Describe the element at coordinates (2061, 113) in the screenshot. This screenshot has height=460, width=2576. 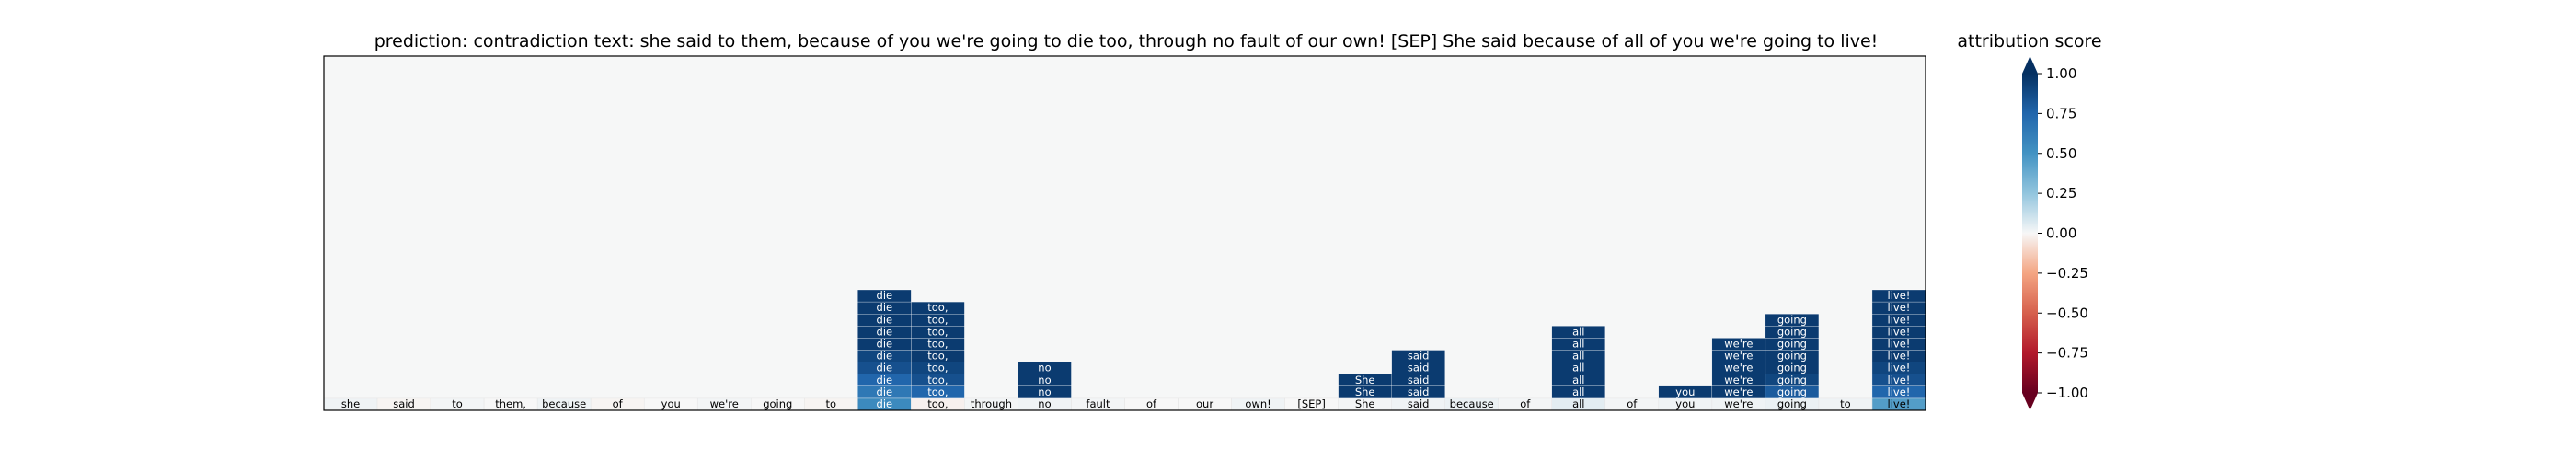
I see `colorbar-tick-label: 0.75` at that location.